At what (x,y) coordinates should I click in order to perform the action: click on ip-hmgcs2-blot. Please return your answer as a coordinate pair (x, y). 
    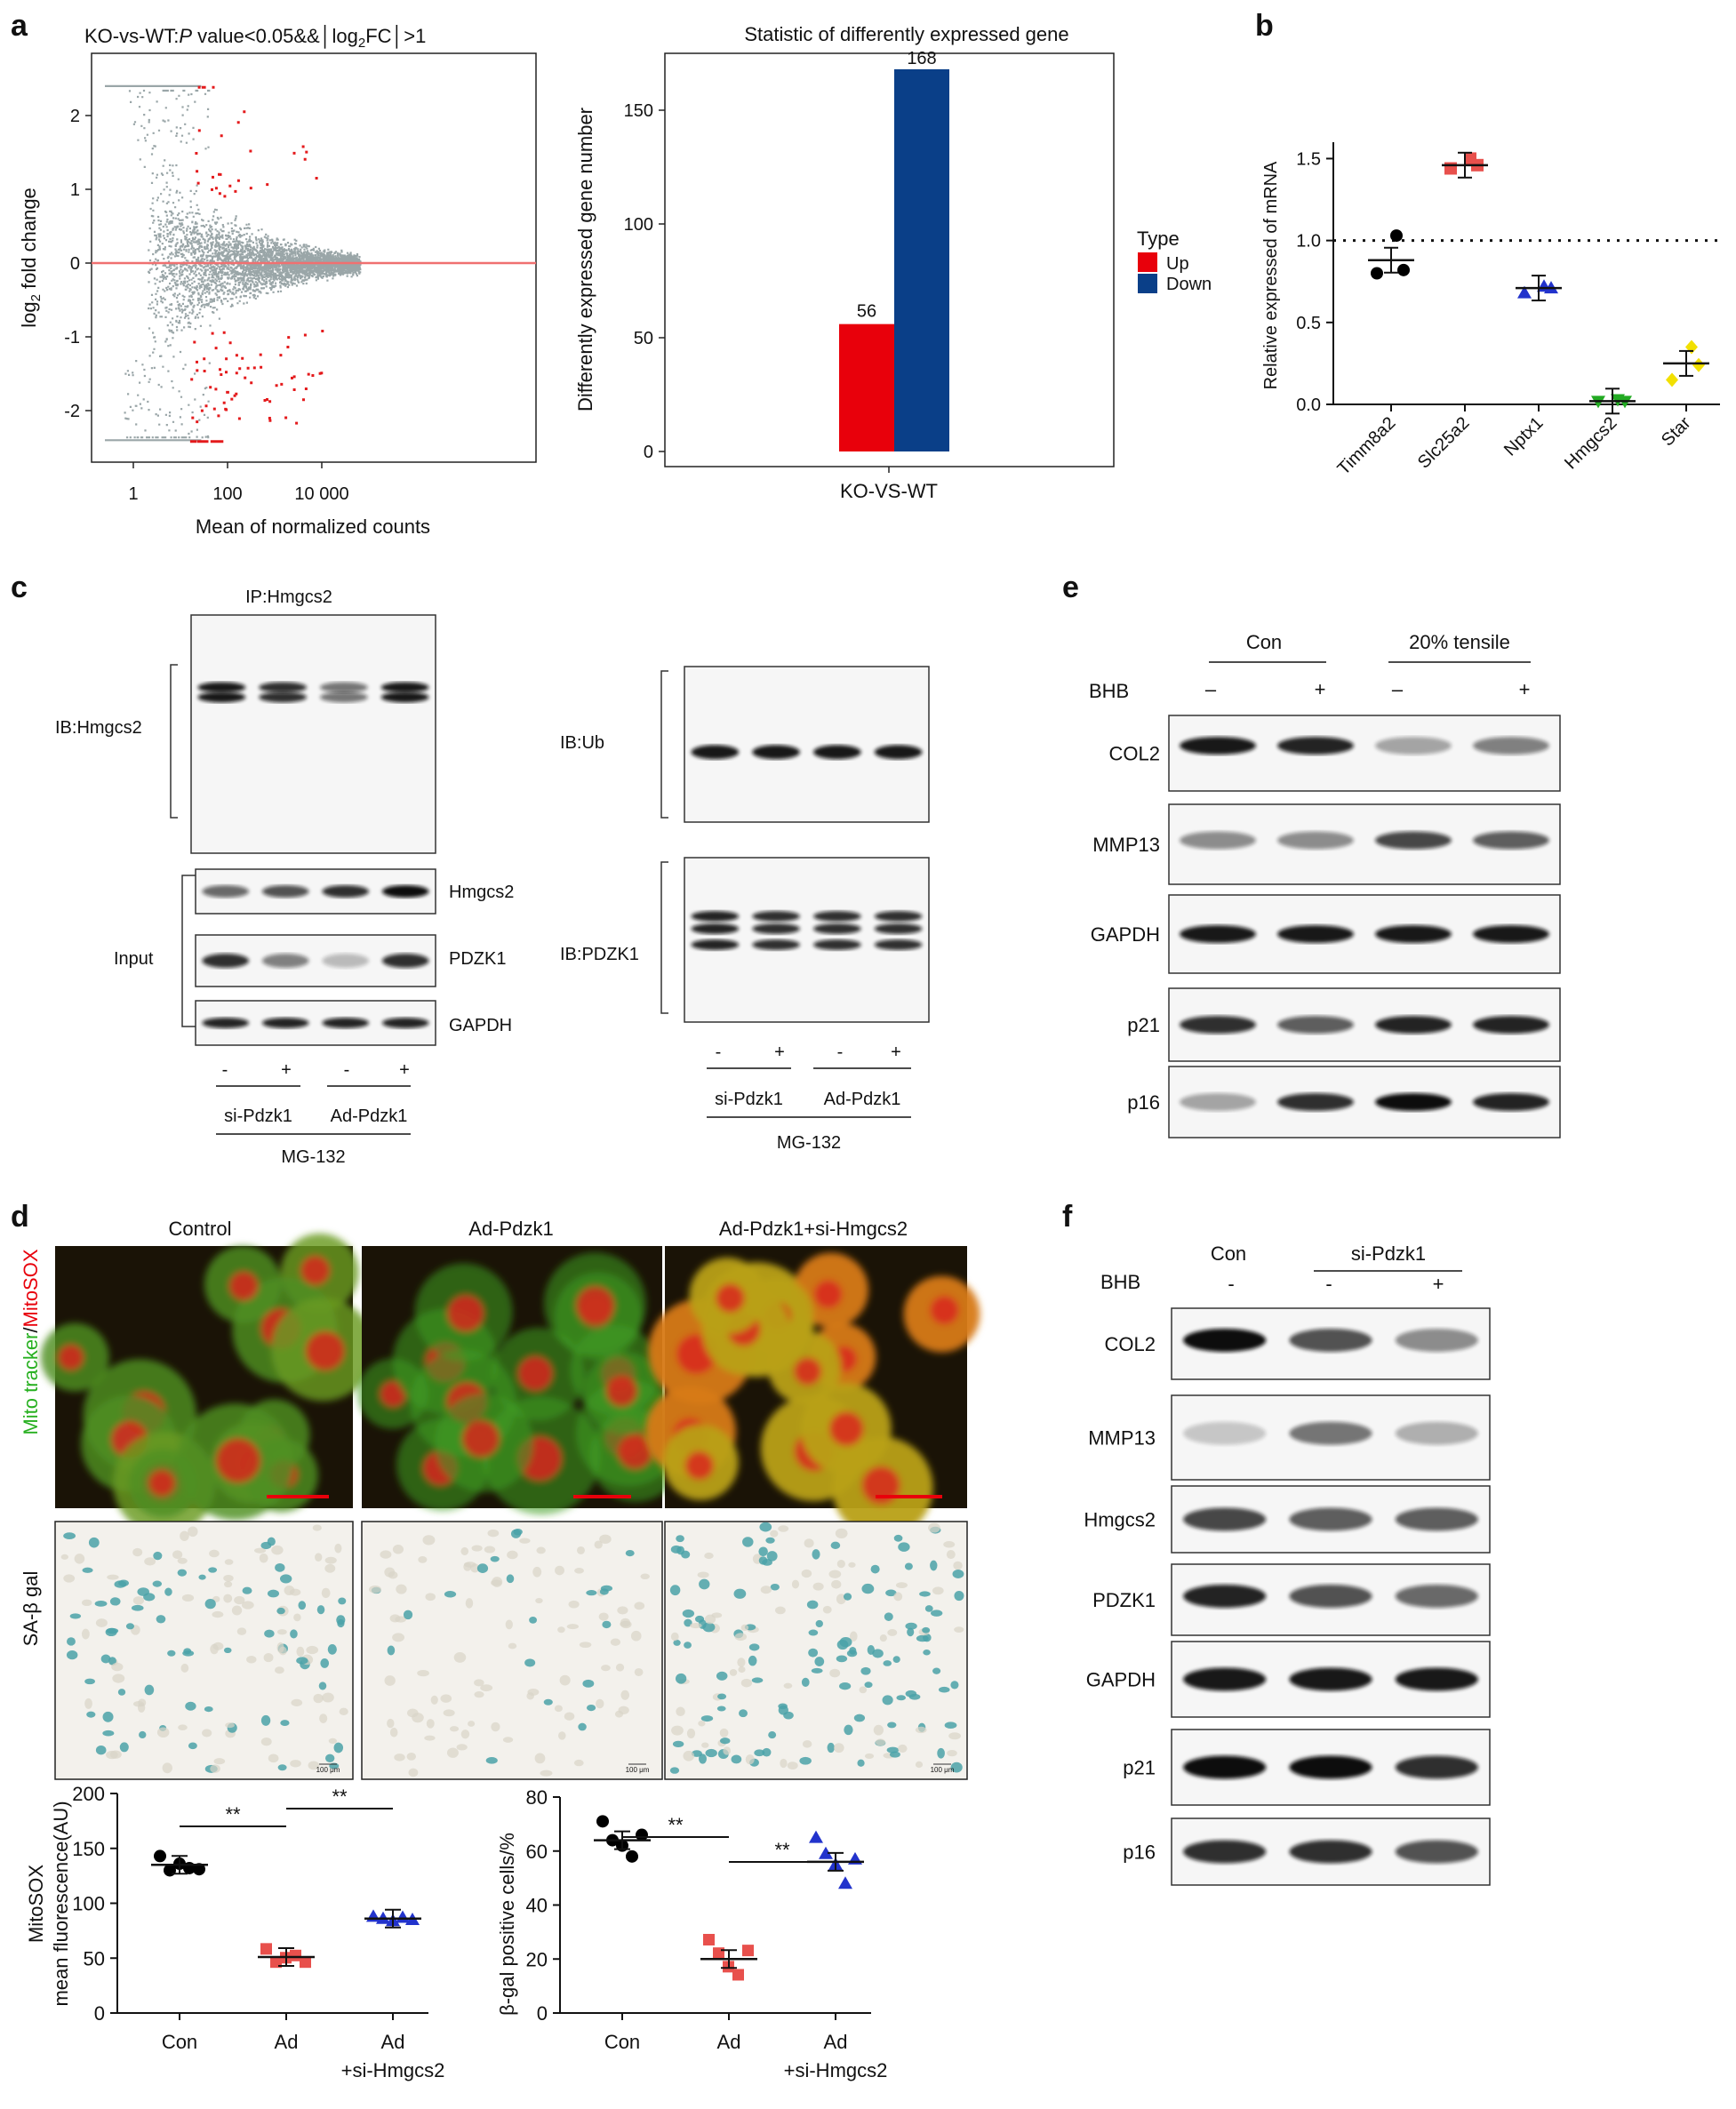
    Looking at the image, I should click on (313, 734).